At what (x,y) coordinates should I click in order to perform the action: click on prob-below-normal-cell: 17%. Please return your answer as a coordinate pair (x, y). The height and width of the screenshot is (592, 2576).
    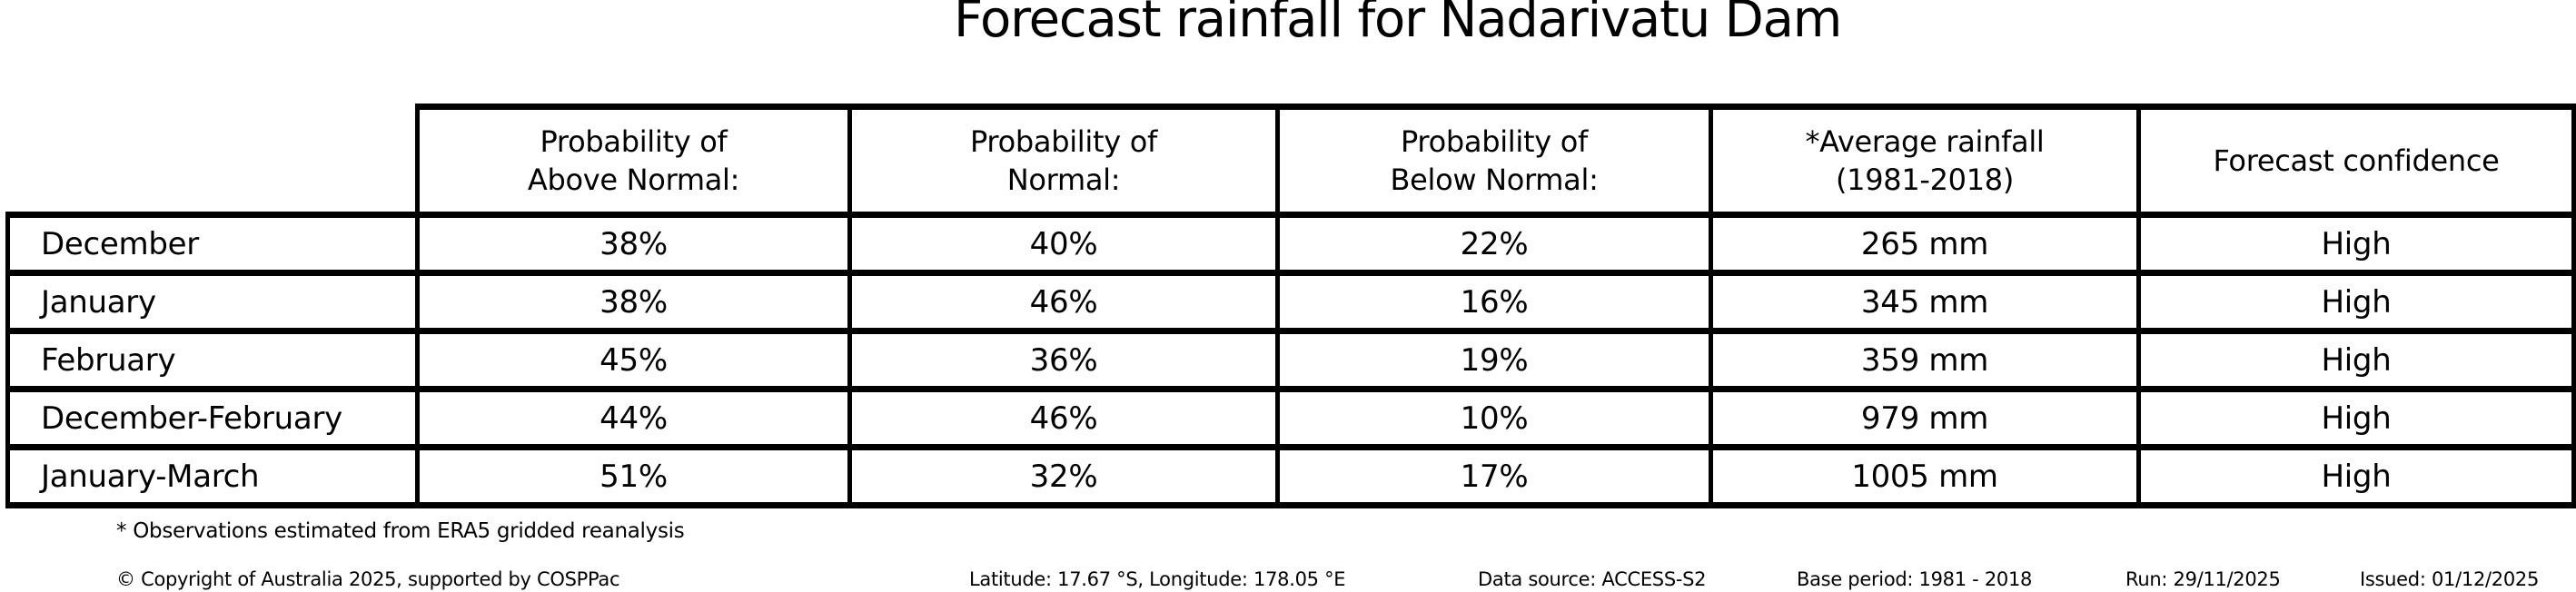
    Looking at the image, I should click on (1494, 476).